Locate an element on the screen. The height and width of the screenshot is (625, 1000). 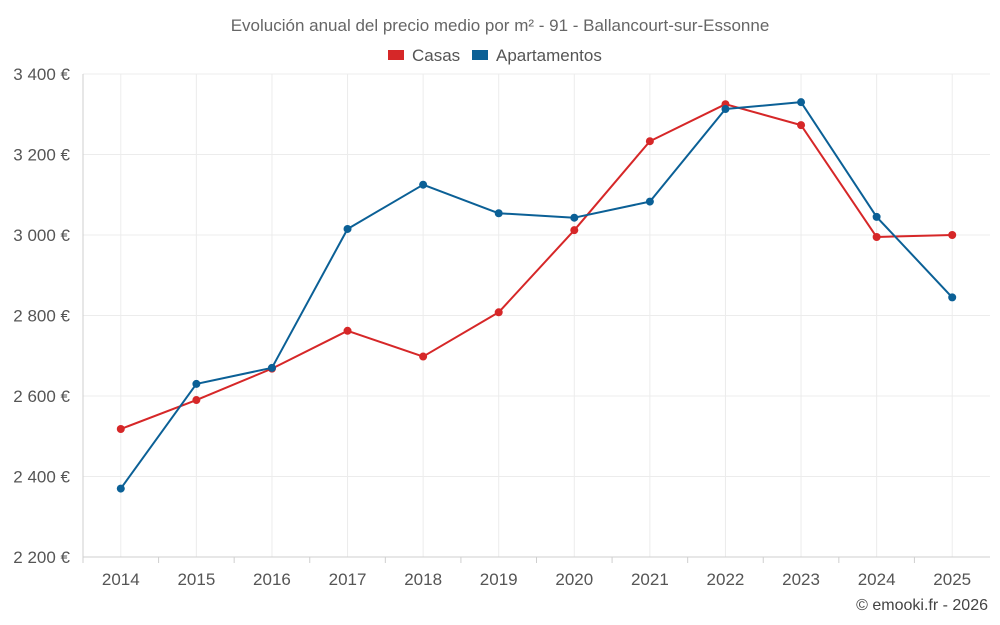
x-tick-label: 2016 is located at coordinates (272, 579).